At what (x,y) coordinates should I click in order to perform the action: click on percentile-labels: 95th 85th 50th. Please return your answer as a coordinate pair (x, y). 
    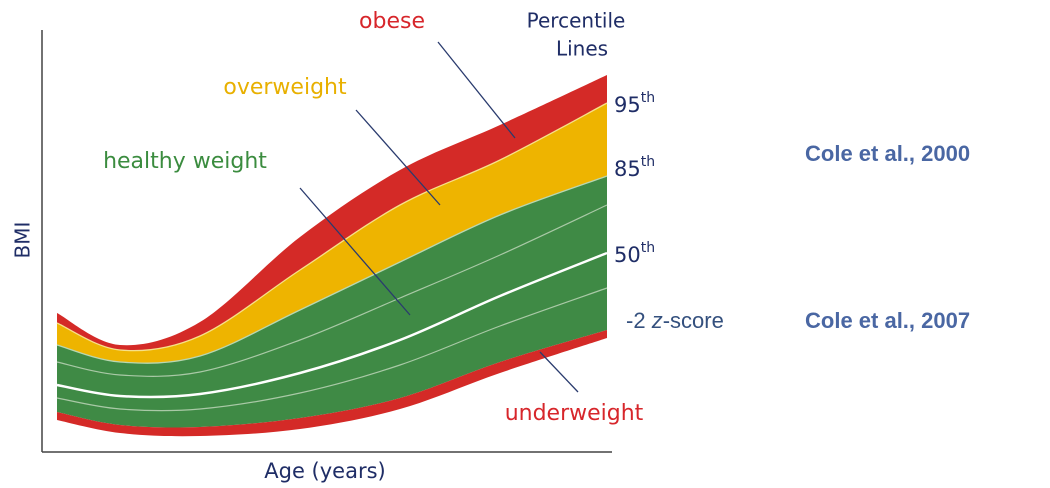
    Looking at the image, I should click on (634, 178).